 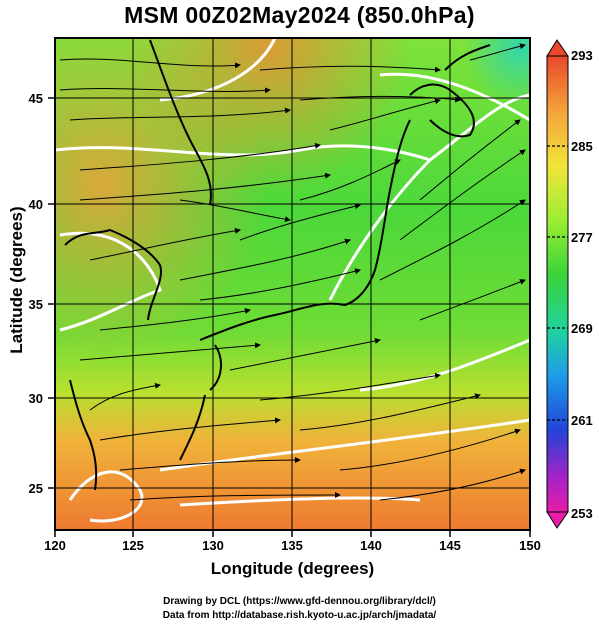 What do you see at coordinates (582, 513) in the screenshot?
I see `colorbar-label: 253` at bounding box center [582, 513].